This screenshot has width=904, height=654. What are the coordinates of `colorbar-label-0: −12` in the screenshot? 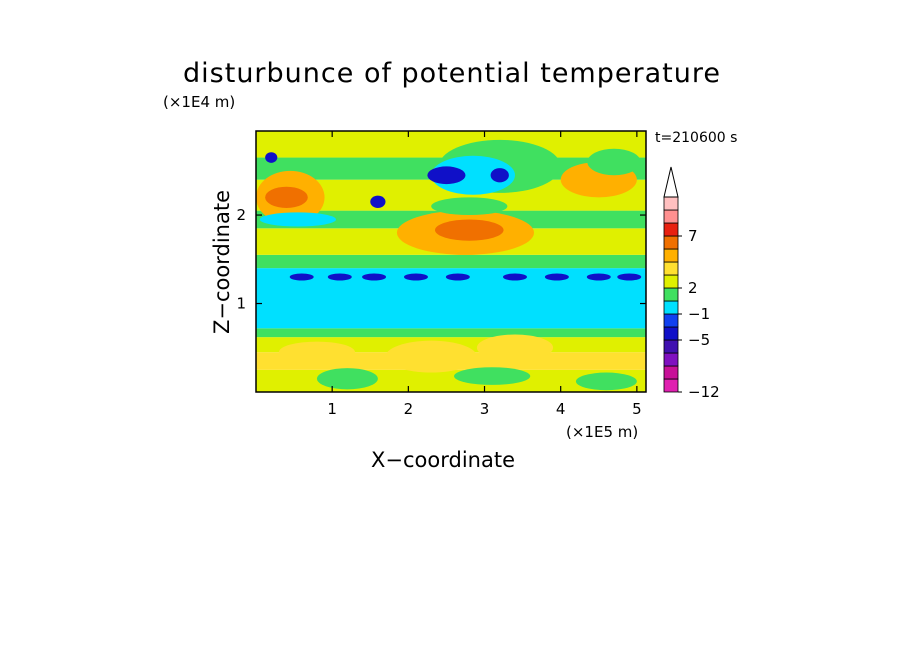 It's located at (704, 392).